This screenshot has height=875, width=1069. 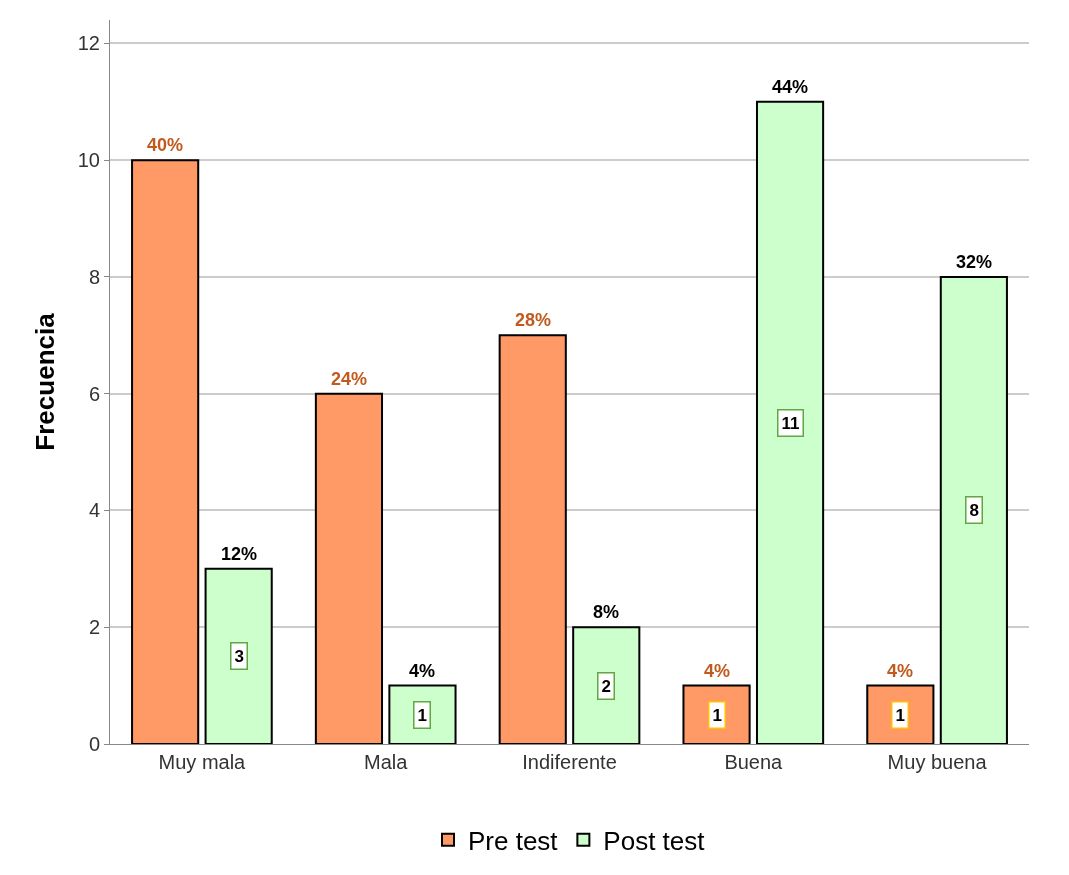 What do you see at coordinates (754, 762) in the screenshot?
I see `x-tick-label: Buena` at bounding box center [754, 762].